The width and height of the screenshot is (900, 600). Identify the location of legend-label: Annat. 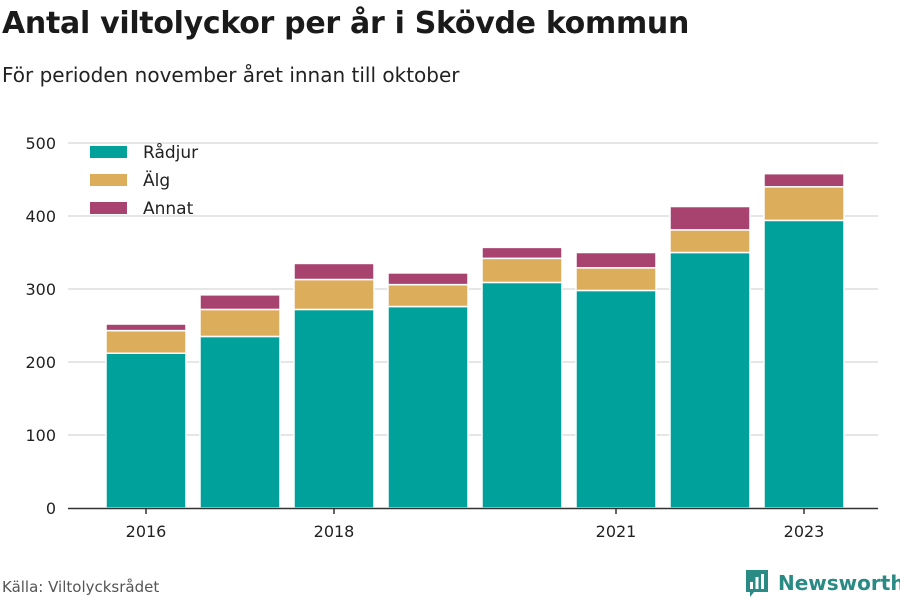
(168, 209).